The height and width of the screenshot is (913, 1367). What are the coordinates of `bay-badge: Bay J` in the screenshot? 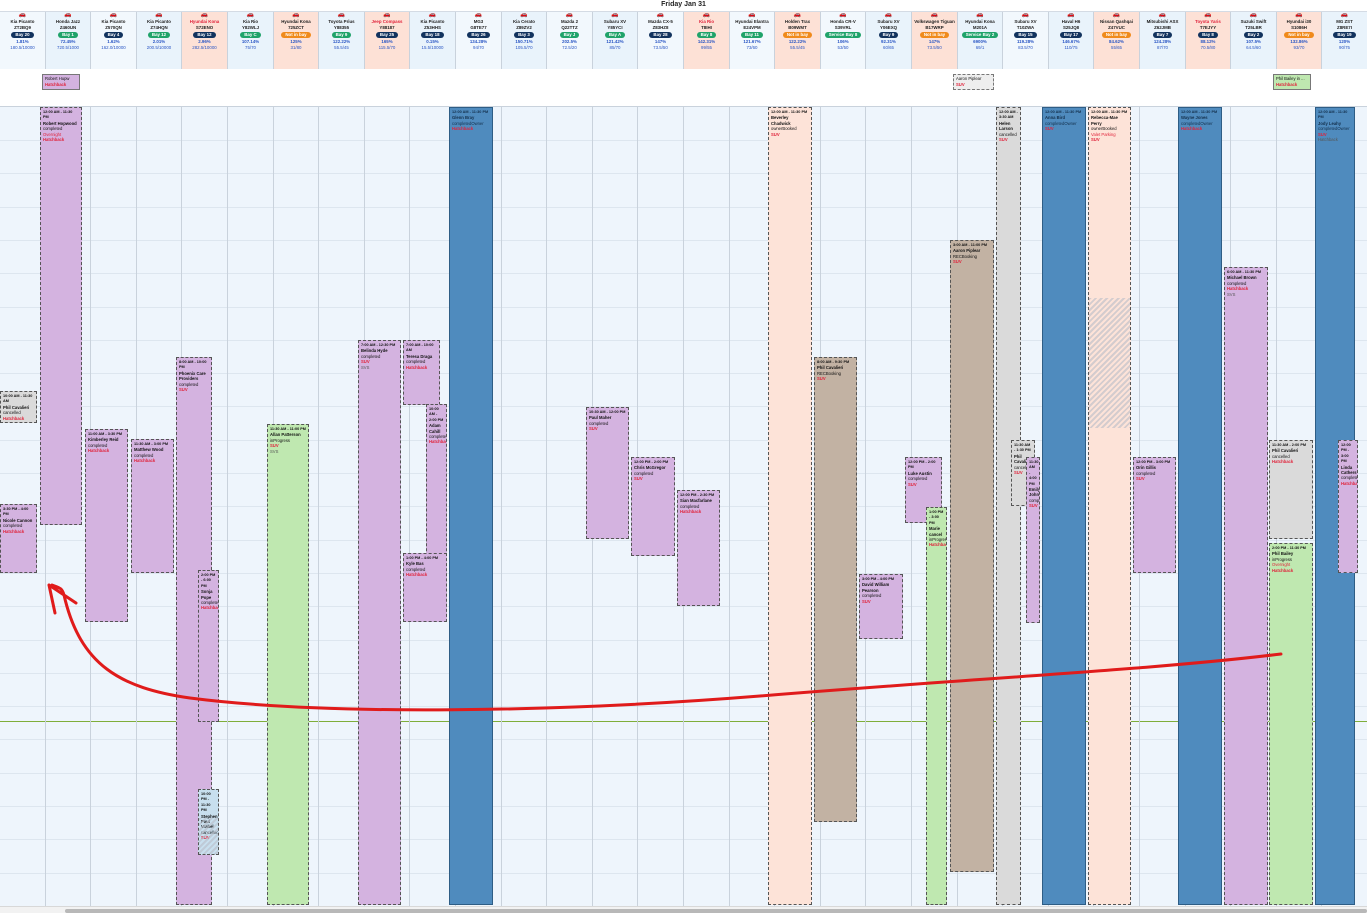 It's located at (569, 35).